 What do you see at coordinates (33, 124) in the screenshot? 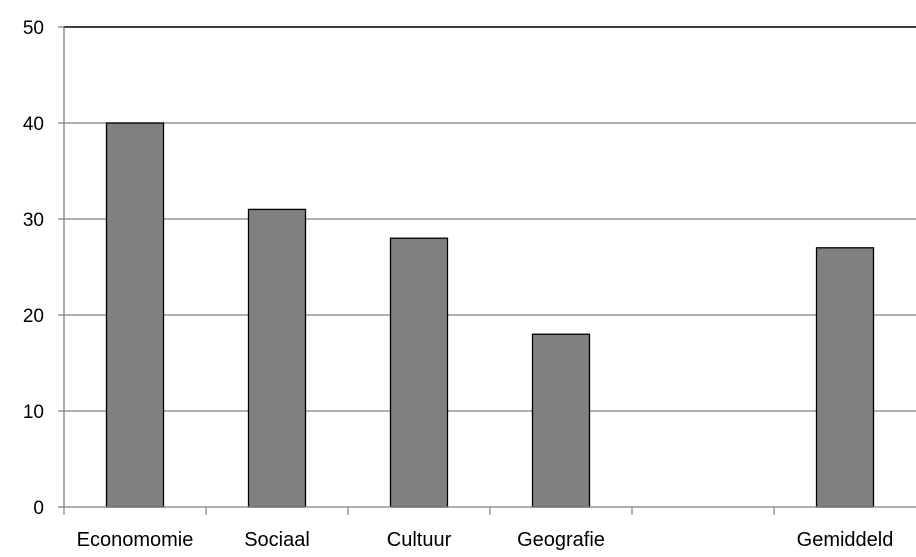
I see `y-tick-label: 40` at bounding box center [33, 124].